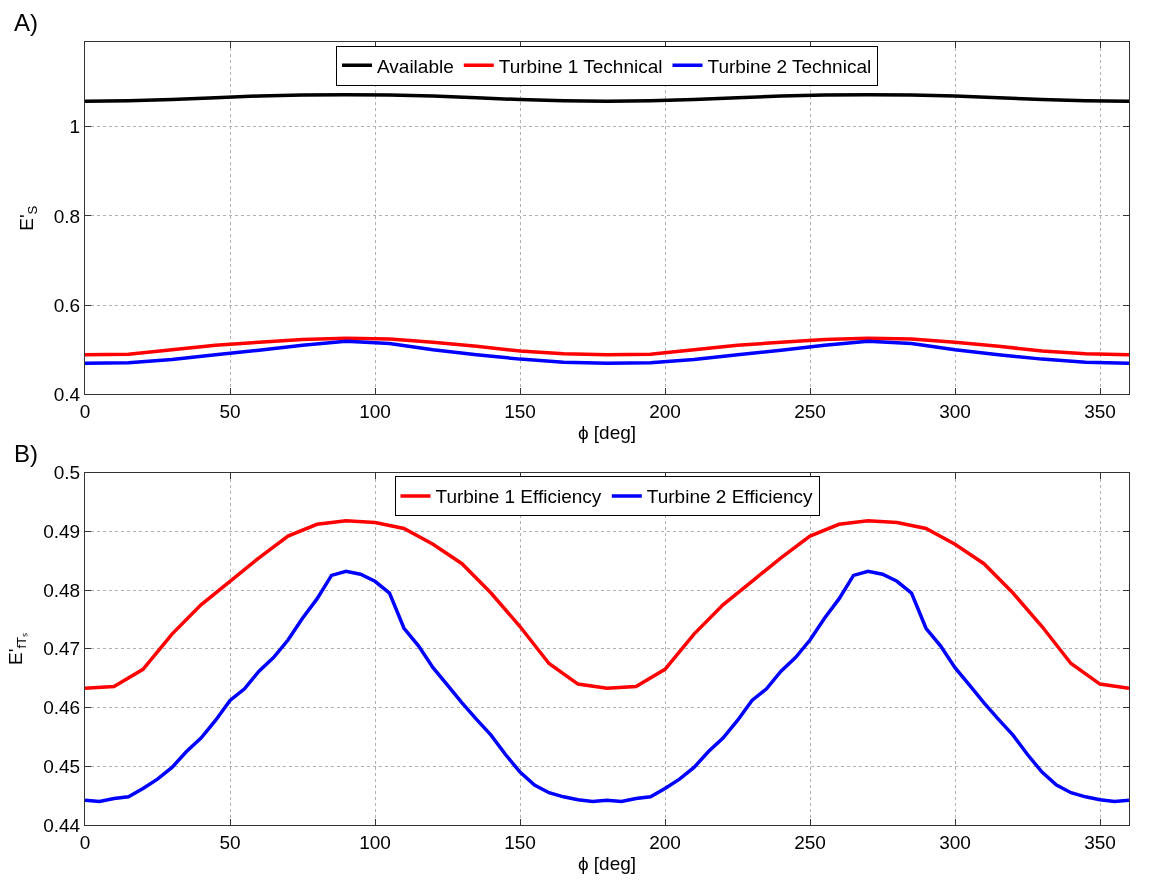  What do you see at coordinates (730, 497) in the screenshot?
I see `legend-label: Turbine 2 Efficiency` at bounding box center [730, 497].